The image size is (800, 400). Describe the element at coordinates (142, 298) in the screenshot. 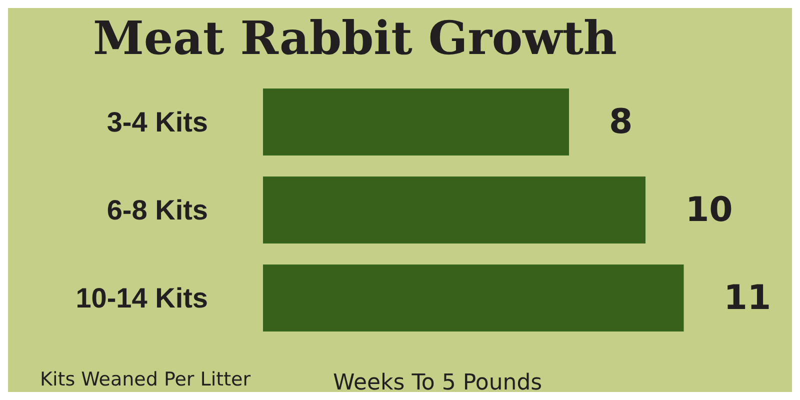

I see `y-tick-label: 10-14 Kits` at that location.